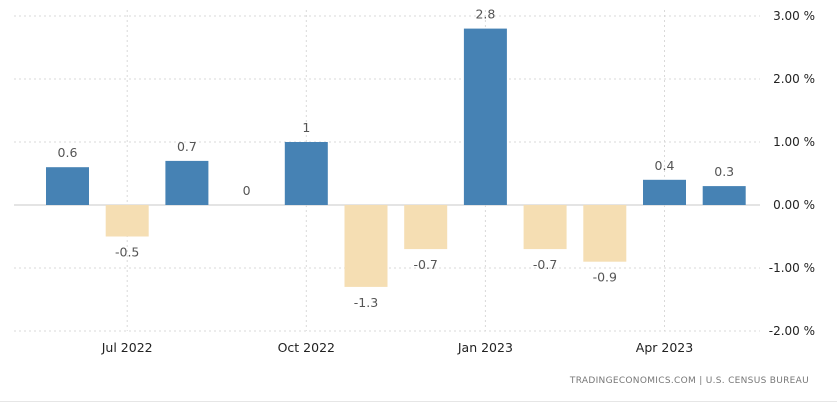  I want to click on y-tick-label: -1.00 %, so click(792, 268).